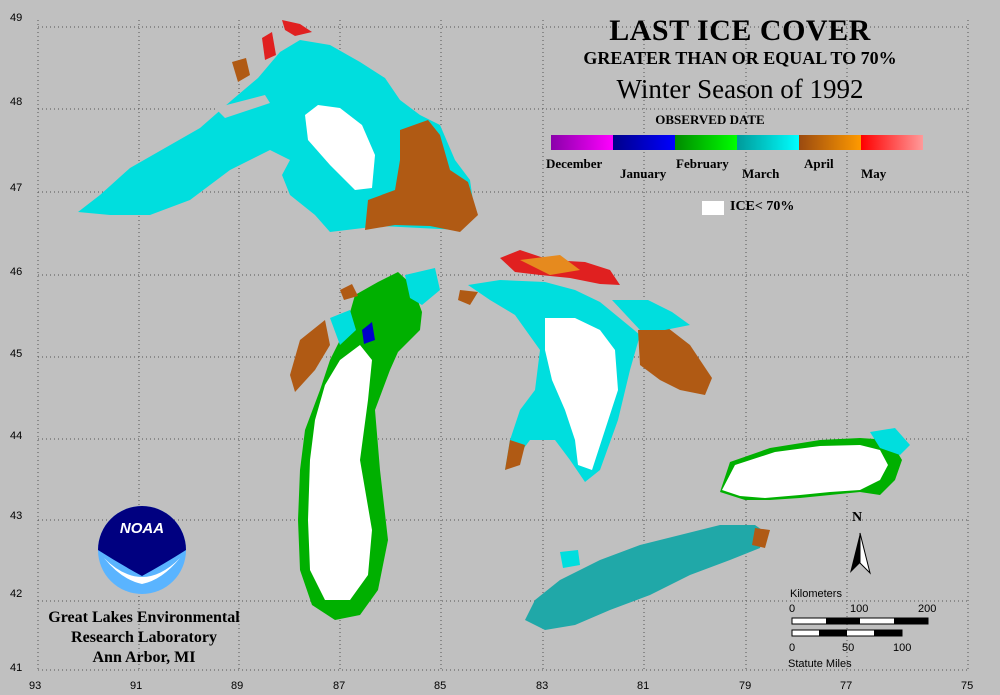 This screenshot has height=695, width=1000. Describe the element at coordinates (142, 550) in the screenshot. I see `noaa-logo` at that location.